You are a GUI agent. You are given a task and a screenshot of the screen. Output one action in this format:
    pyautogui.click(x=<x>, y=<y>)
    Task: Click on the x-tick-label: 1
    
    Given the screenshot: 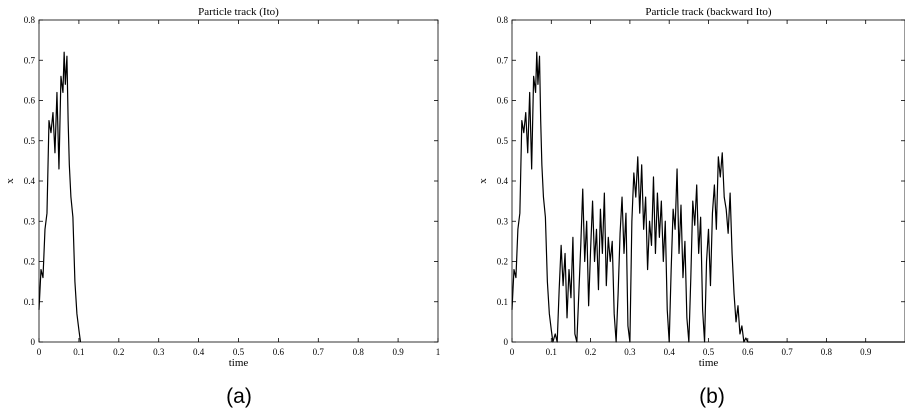 What is the action you would take?
    pyautogui.click(x=438, y=352)
    